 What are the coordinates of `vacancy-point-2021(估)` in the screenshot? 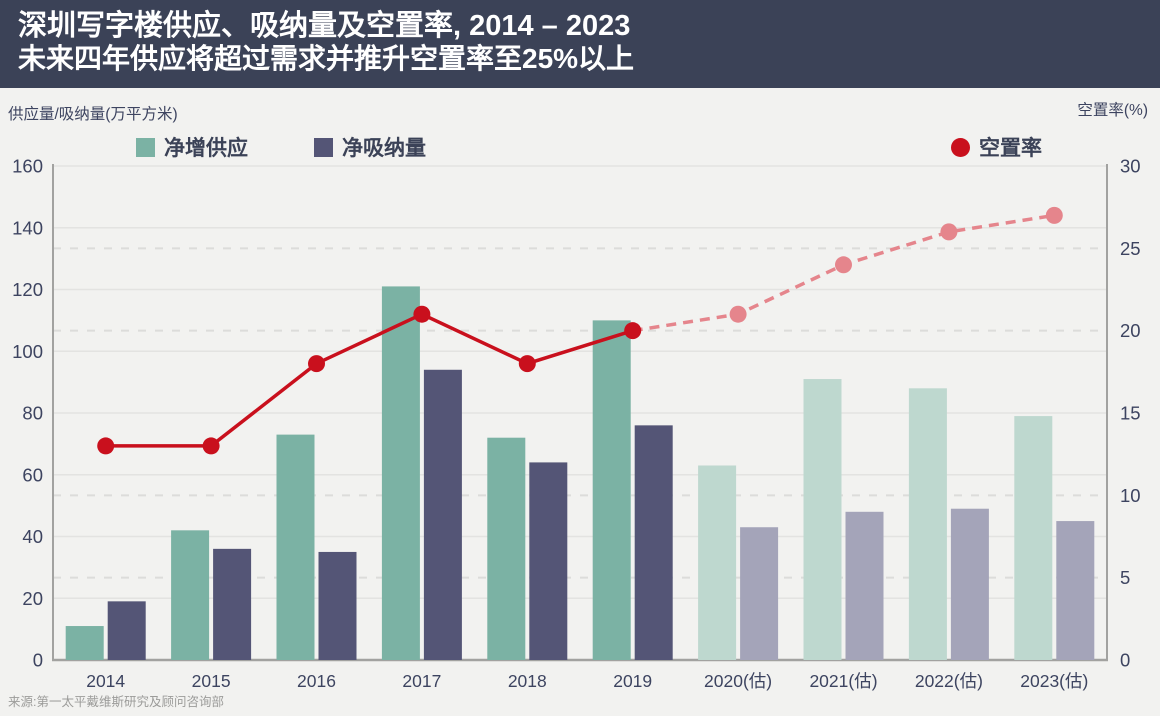 It's located at (843, 265).